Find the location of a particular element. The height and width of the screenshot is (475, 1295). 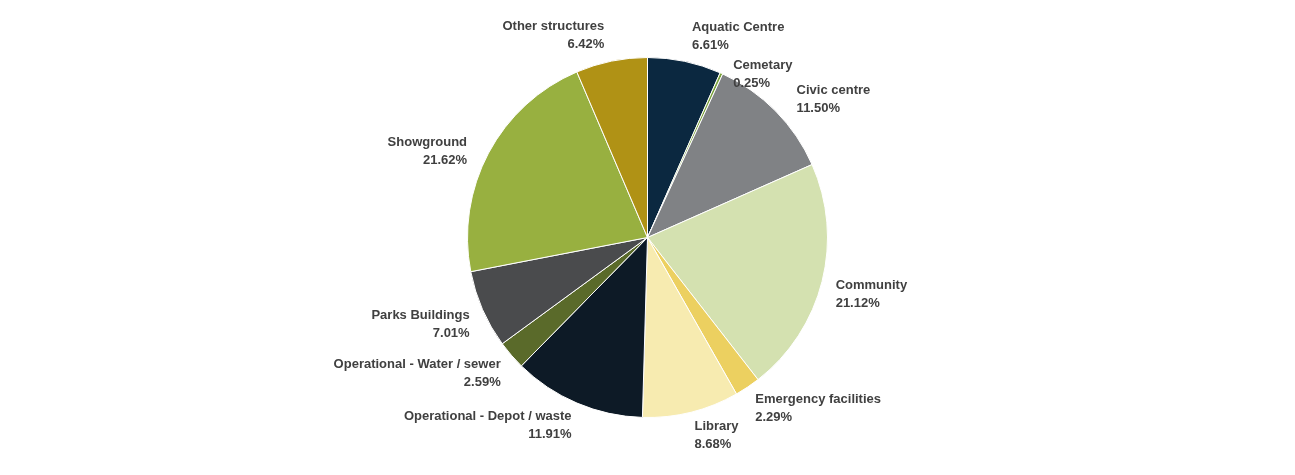

data-label: 7.01% is located at coordinates (451, 333).